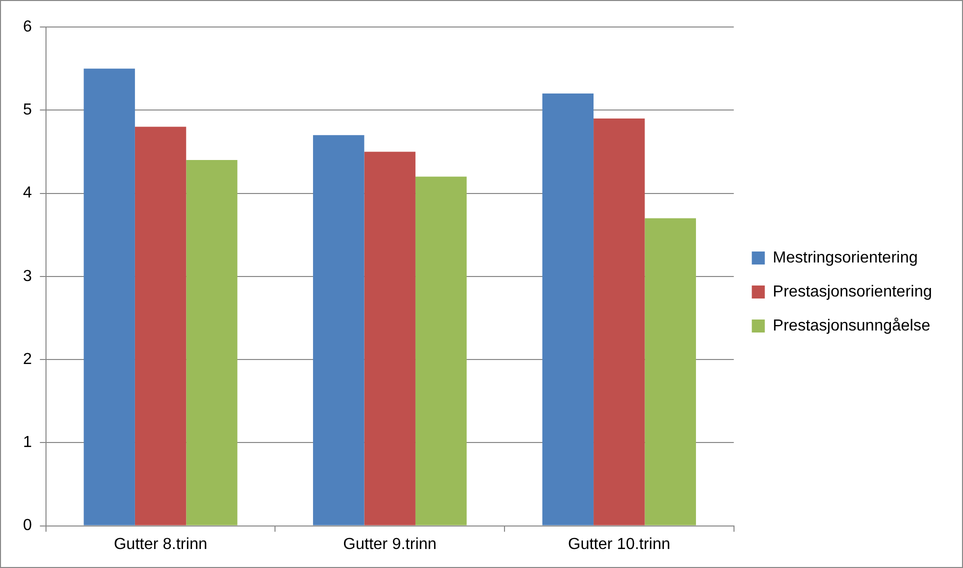 The height and width of the screenshot is (568, 963). What do you see at coordinates (390, 544) in the screenshot?
I see `x-tick-label: Gutter 9.trinn` at bounding box center [390, 544].